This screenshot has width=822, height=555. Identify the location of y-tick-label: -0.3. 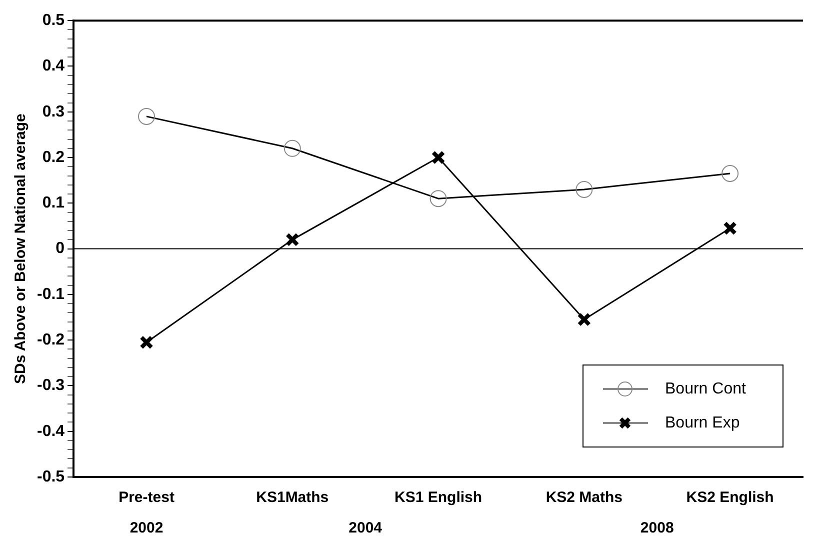
(50, 385).